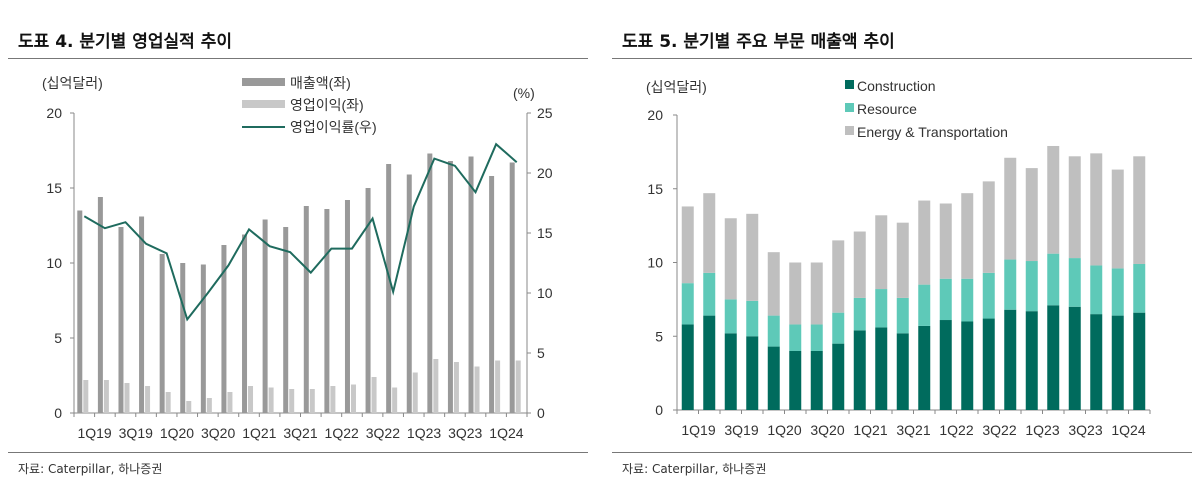  What do you see at coordinates (1042, 430) in the screenshot?
I see `x-tick-label-2: 1Q23` at bounding box center [1042, 430].